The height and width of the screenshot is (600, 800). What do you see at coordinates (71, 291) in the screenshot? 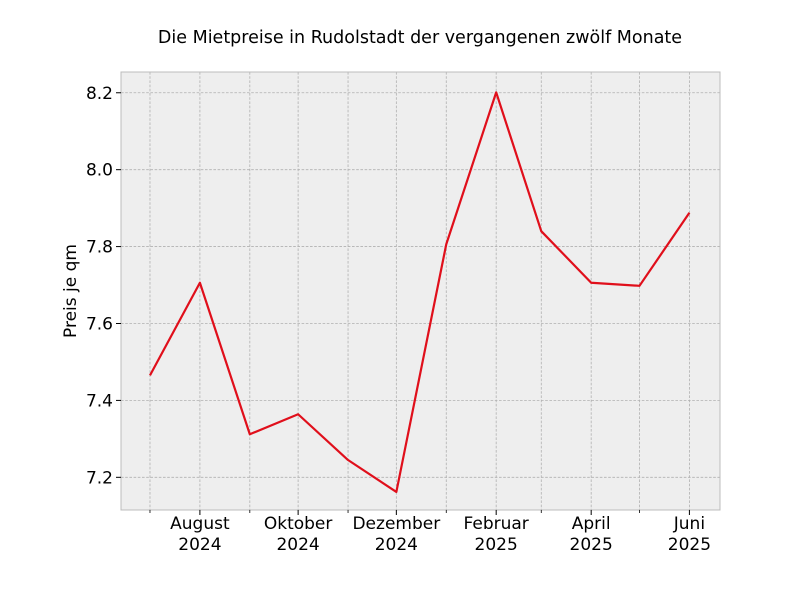
I see `y-axis-label: Preis je qm` at bounding box center [71, 291].